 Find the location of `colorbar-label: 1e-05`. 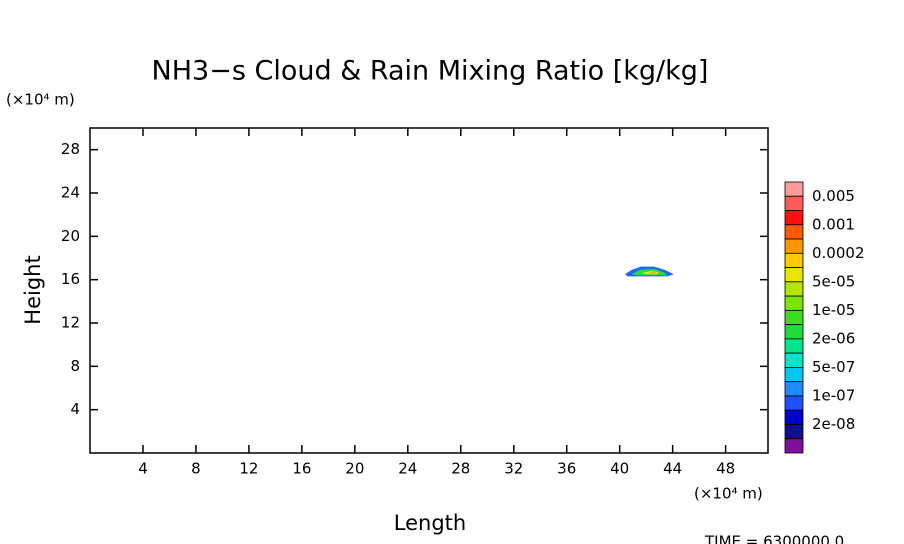

colorbar-label: 1e-05 is located at coordinates (833, 310).